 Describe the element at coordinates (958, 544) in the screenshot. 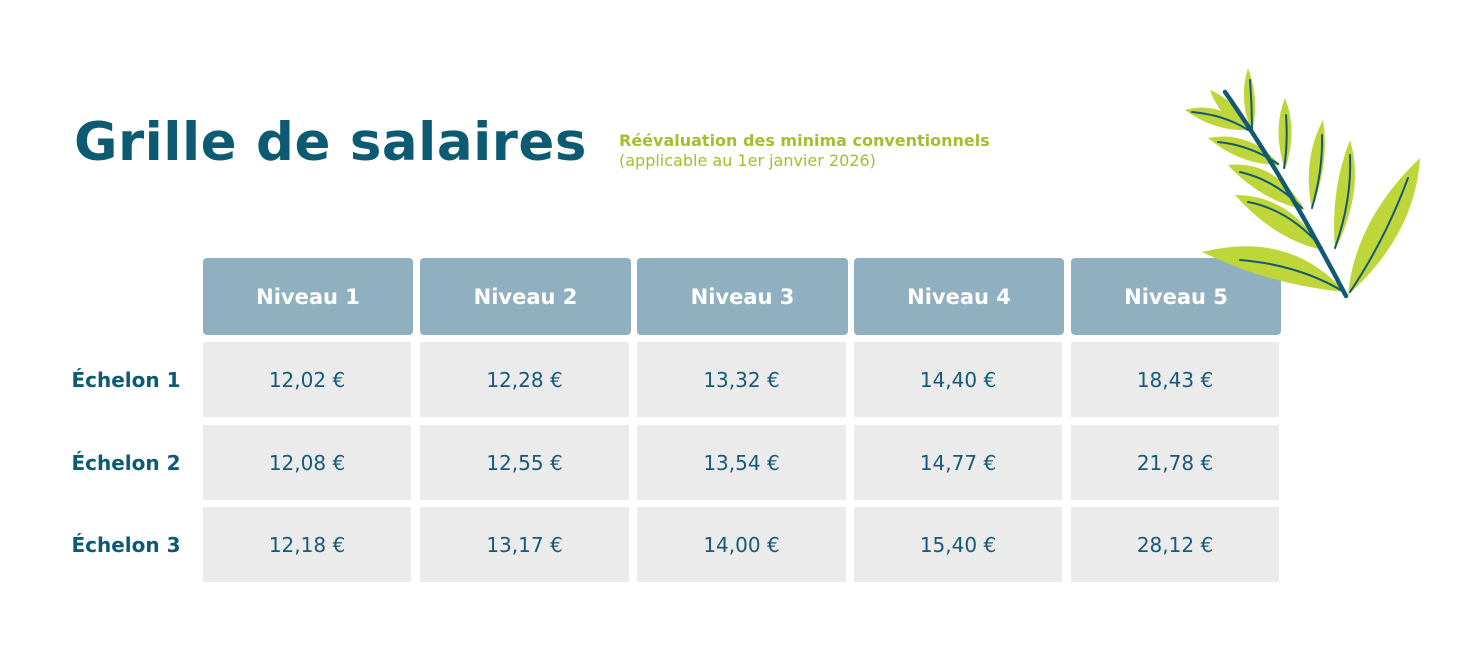

I see `table-cell: 15,40 €` at that location.